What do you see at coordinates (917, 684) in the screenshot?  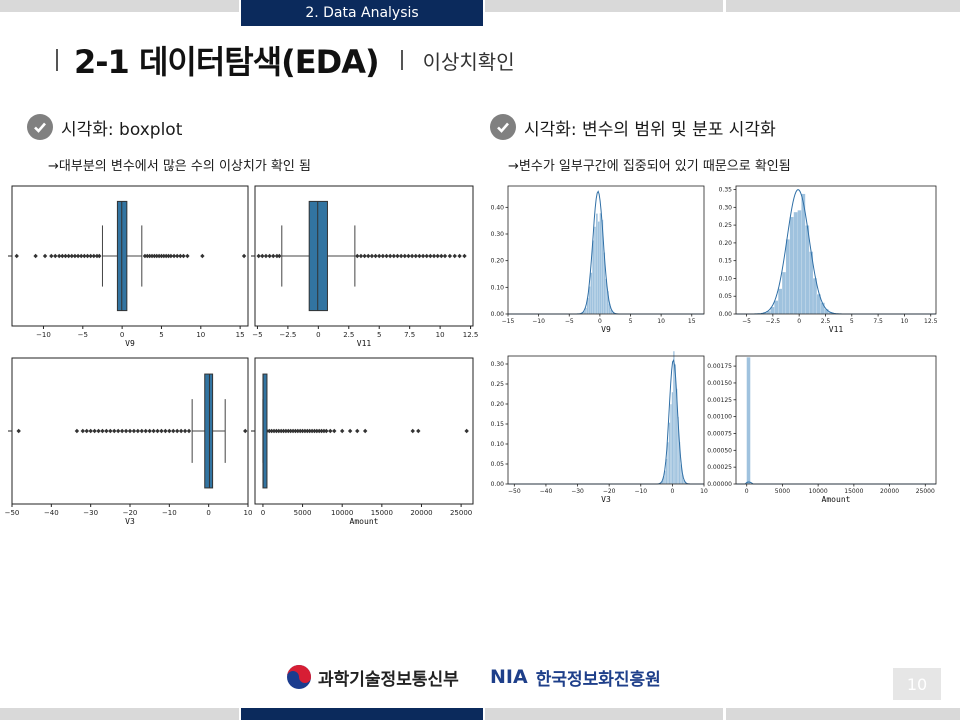 I see `page-number: 10` at bounding box center [917, 684].